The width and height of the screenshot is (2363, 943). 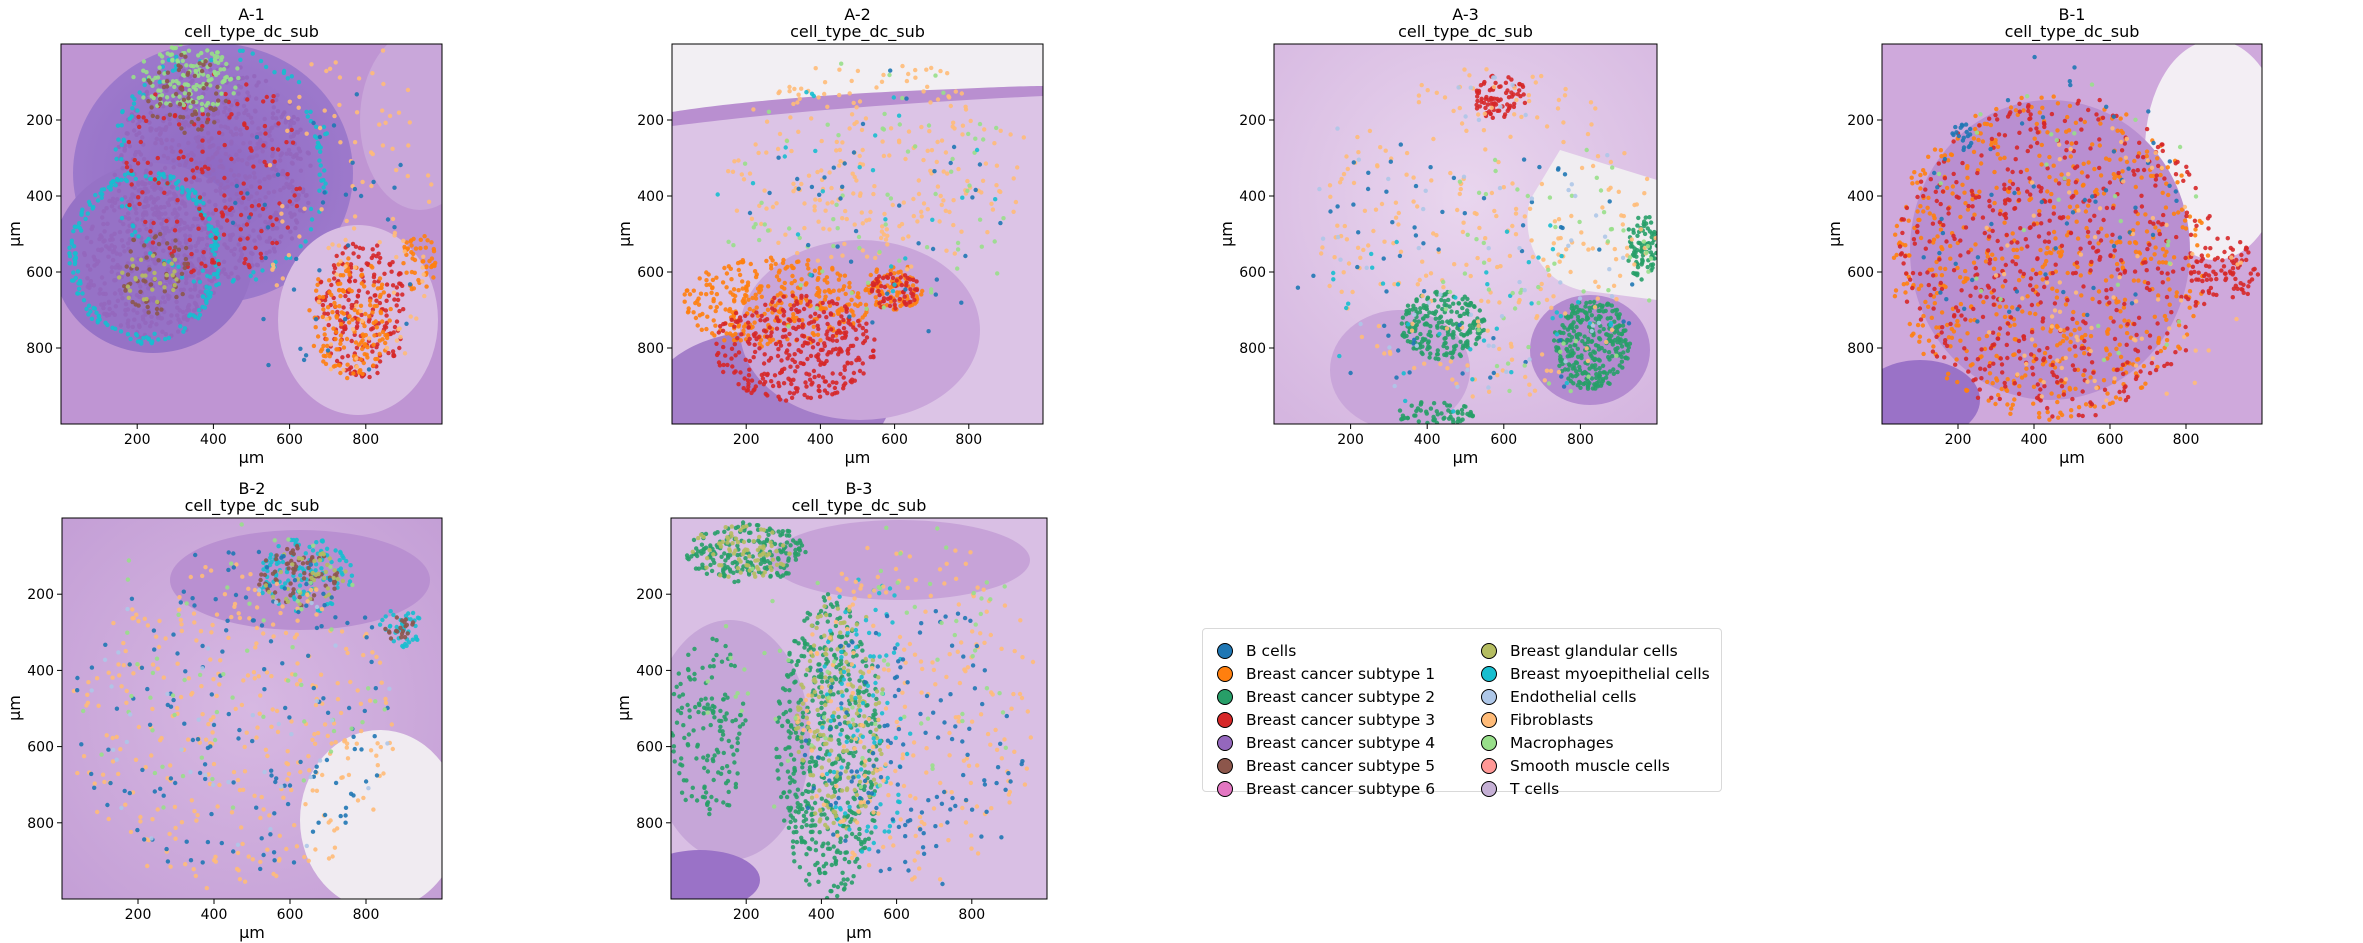 I want to click on plot-frame, so click(x=251, y=234).